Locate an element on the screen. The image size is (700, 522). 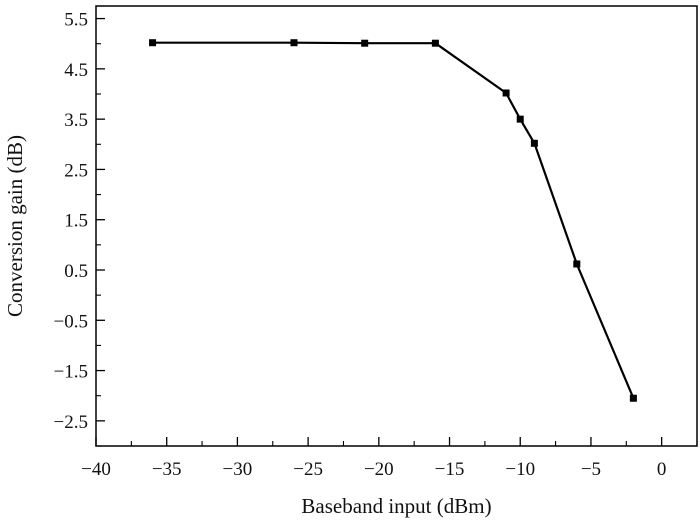
x-axis-title: Baseband input (dBm) is located at coordinates (396, 506).